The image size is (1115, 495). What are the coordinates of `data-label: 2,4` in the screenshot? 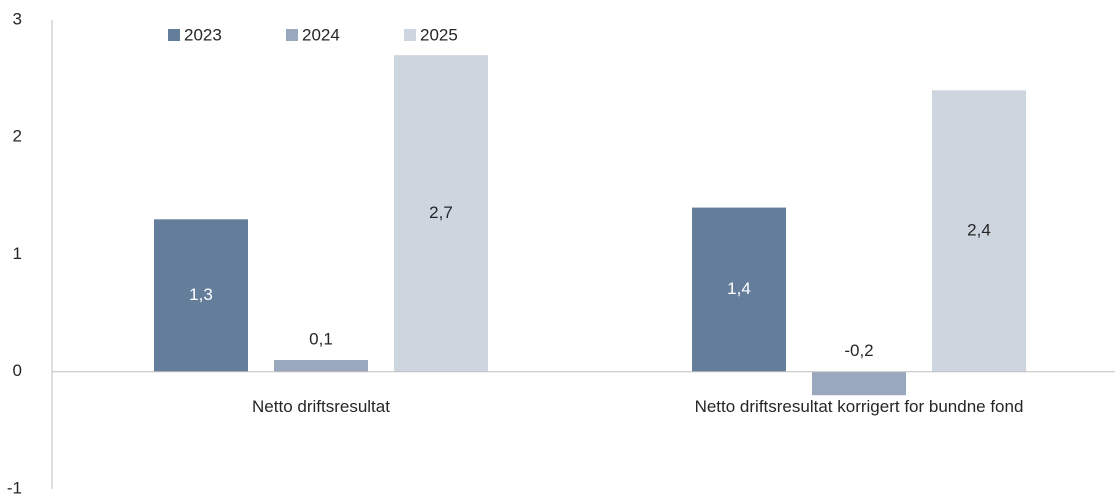 It's located at (979, 230).